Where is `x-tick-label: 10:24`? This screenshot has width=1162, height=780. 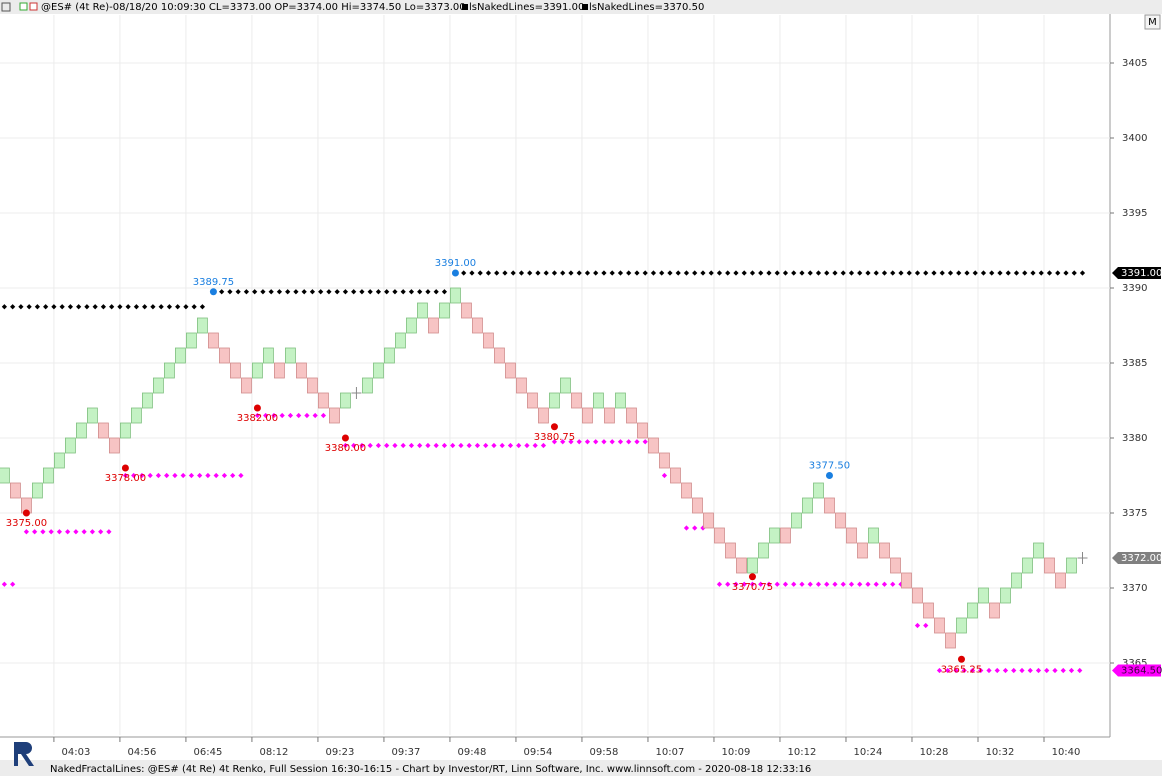 x-tick-label: 10:24 is located at coordinates (868, 752).